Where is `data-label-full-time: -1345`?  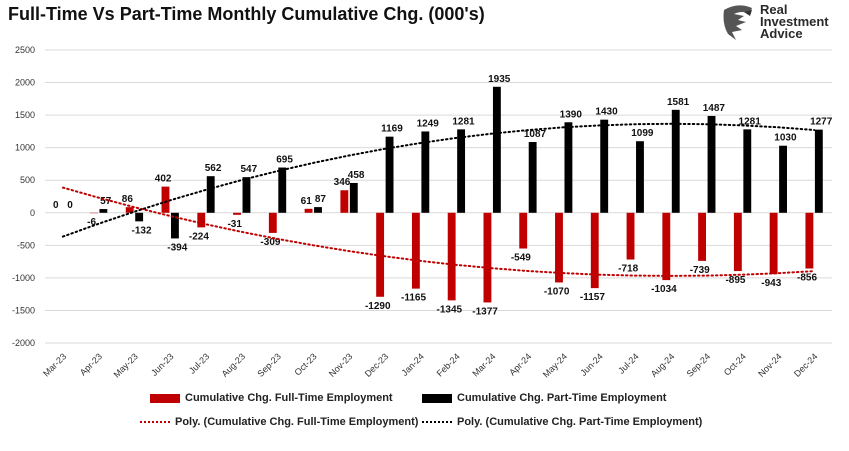 data-label-full-time: -1345 is located at coordinates (450, 309).